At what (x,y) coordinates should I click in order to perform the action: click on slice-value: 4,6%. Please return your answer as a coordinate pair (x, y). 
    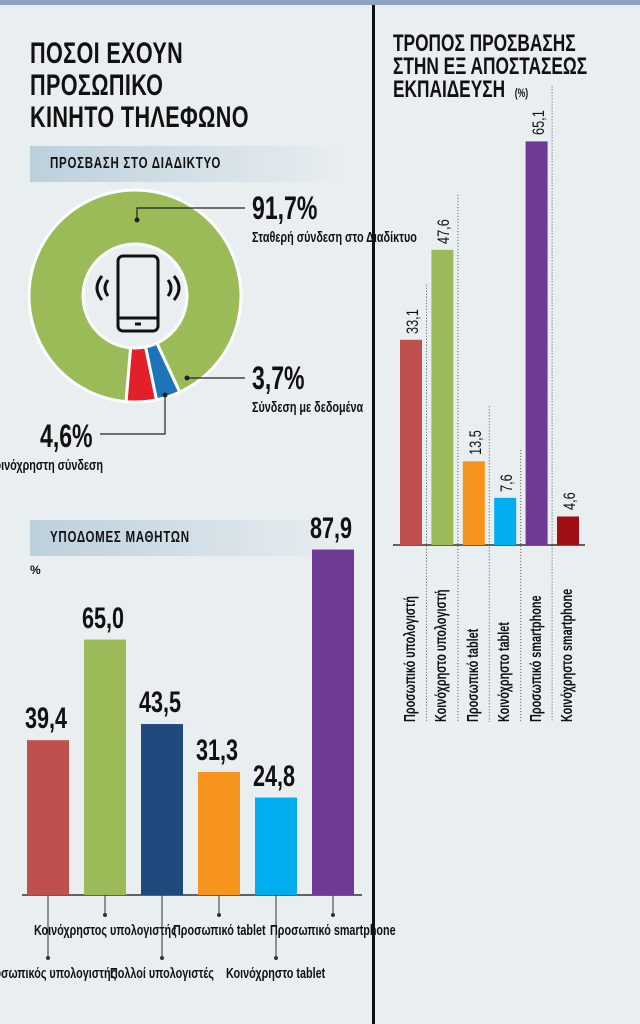
    Looking at the image, I should click on (66, 436).